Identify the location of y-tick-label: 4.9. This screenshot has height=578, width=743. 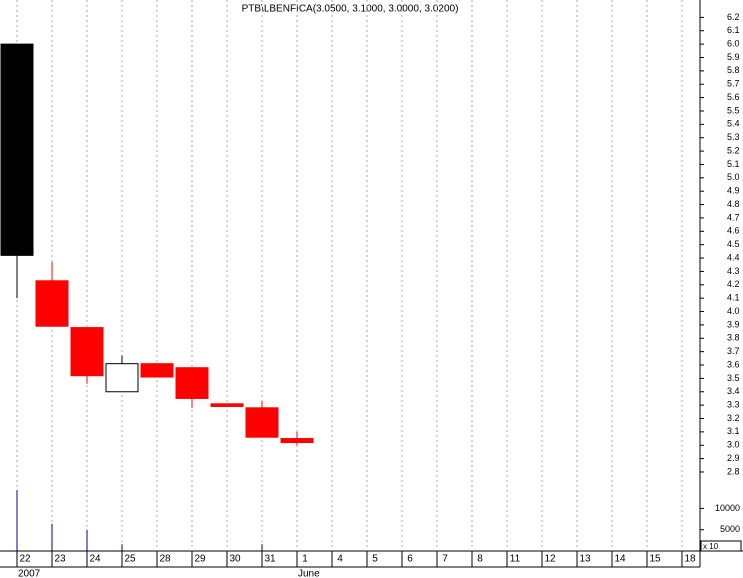
(733, 191).